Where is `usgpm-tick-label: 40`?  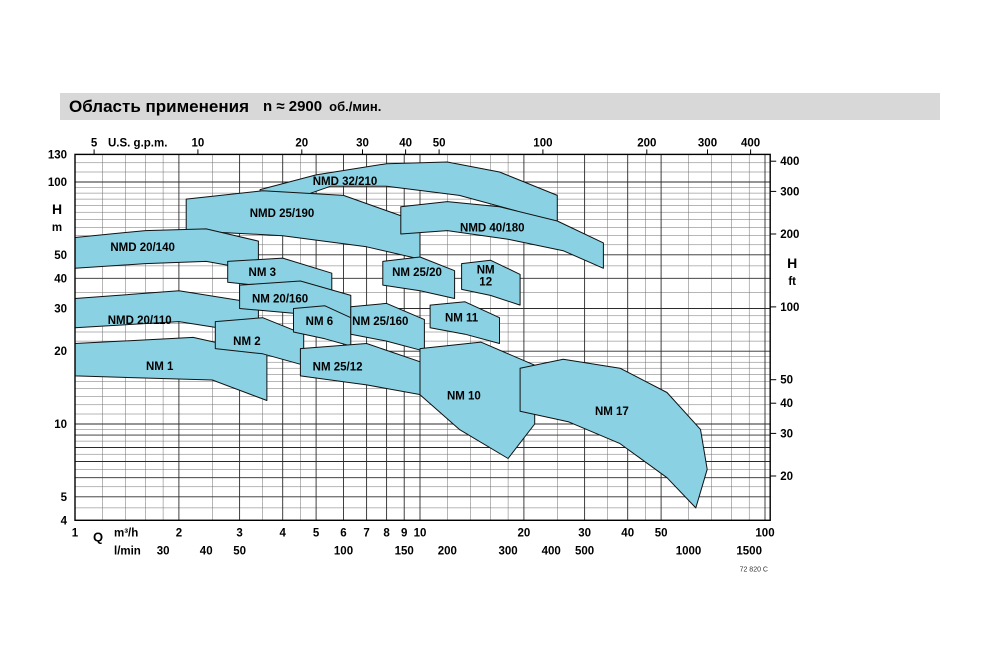
usgpm-tick-label: 40 is located at coordinates (405, 143).